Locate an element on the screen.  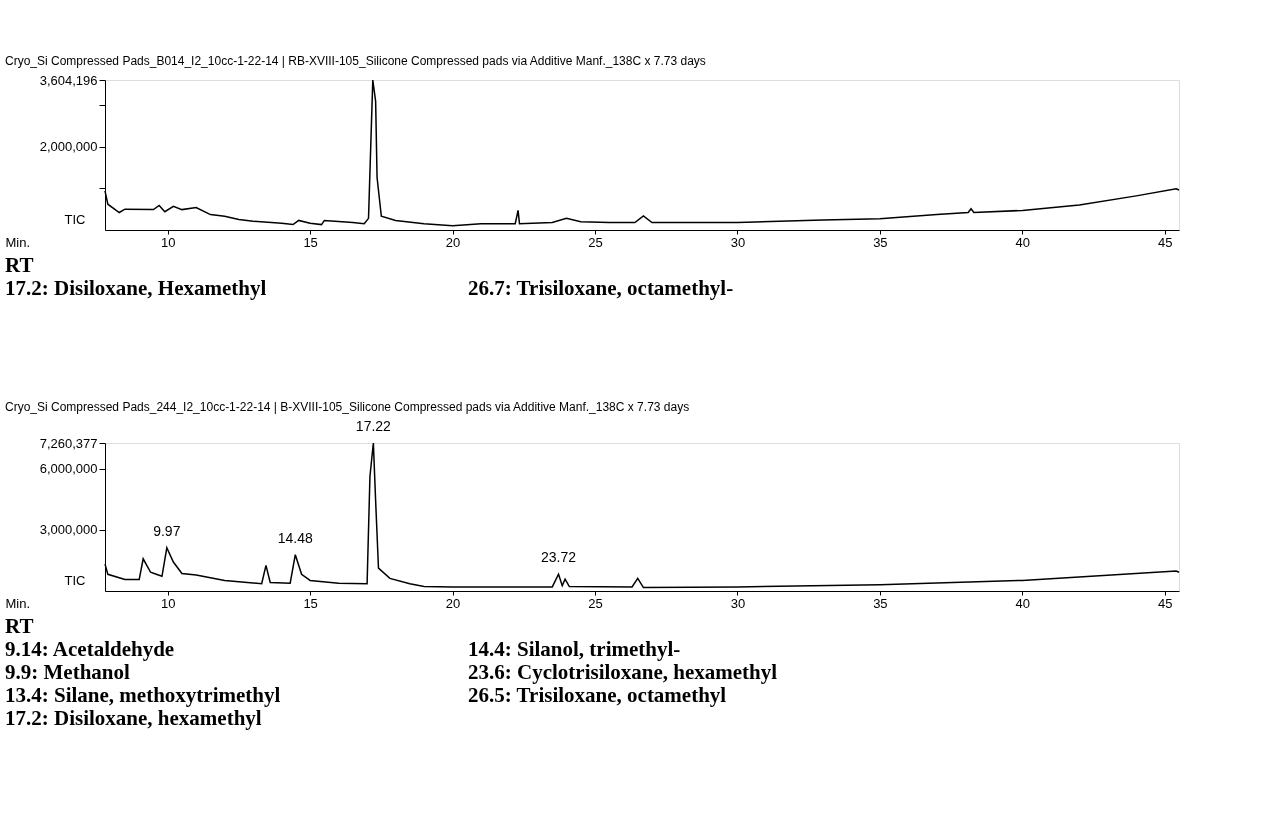
annotation: 23.72 is located at coordinates (559, 557).